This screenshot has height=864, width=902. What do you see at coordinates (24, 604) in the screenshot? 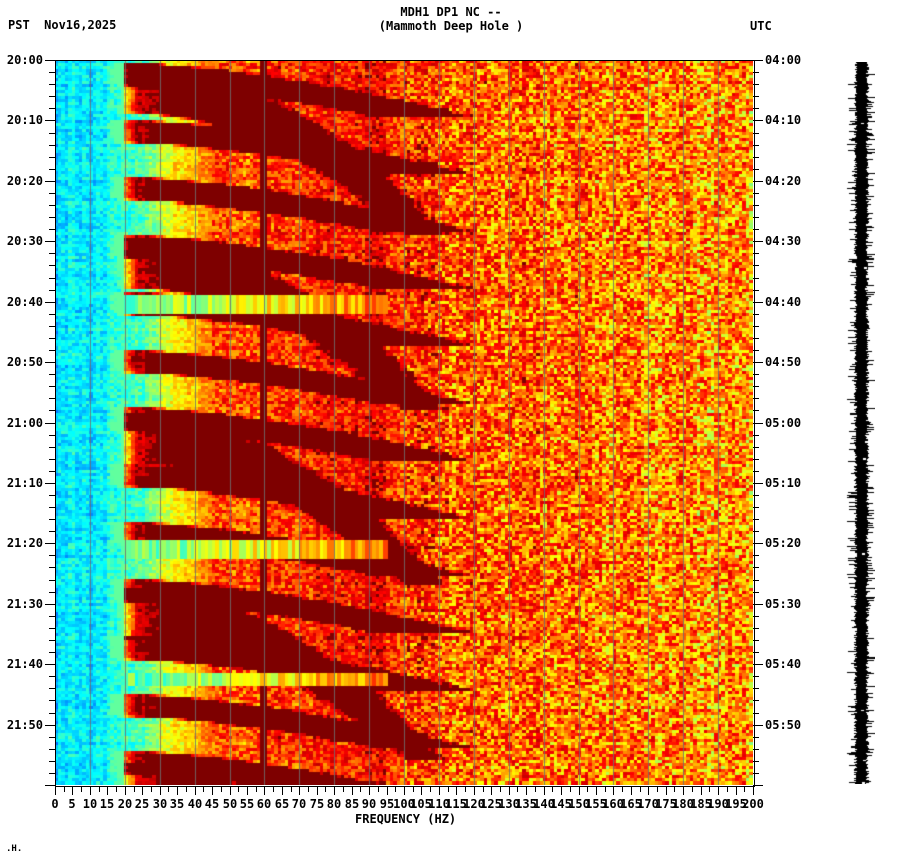
I see `time-label-pst: 21:30` at bounding box center [24, 604].